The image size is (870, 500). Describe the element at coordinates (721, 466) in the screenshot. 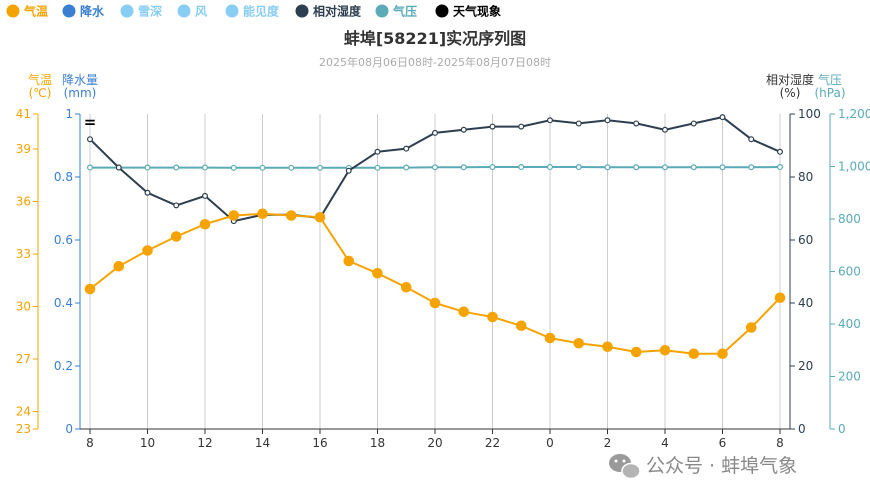

I see `watermark-text: 公众号 · 蚌埠气象` at that location.